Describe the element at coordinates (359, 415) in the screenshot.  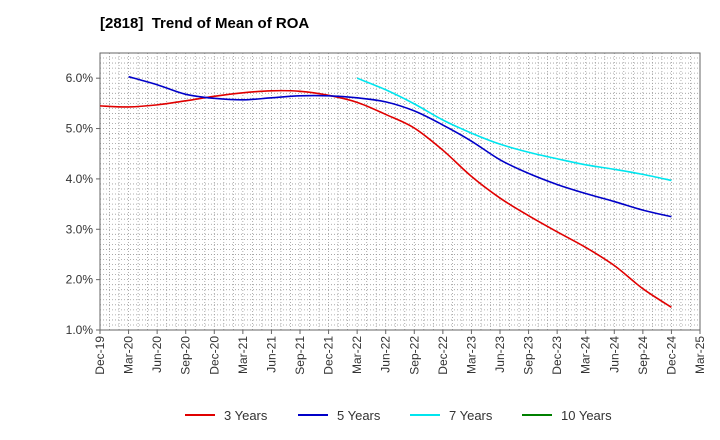
I see `legend-label-5-years: 5 Years` at that location.